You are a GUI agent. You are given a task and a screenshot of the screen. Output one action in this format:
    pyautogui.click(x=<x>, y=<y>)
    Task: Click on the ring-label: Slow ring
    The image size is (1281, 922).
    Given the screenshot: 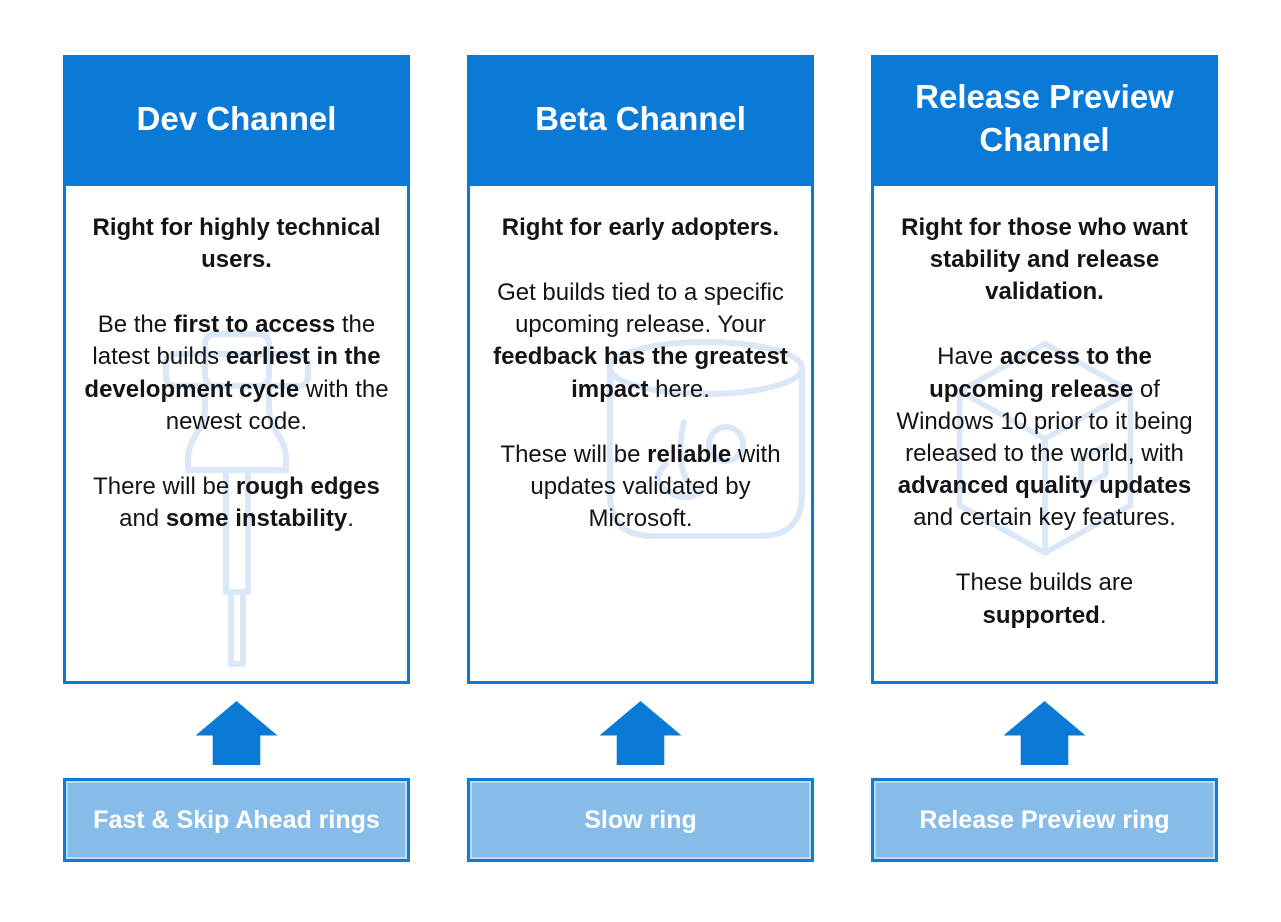 What is the action you would take?
    pyautogui.click(x=640, y=819)
    